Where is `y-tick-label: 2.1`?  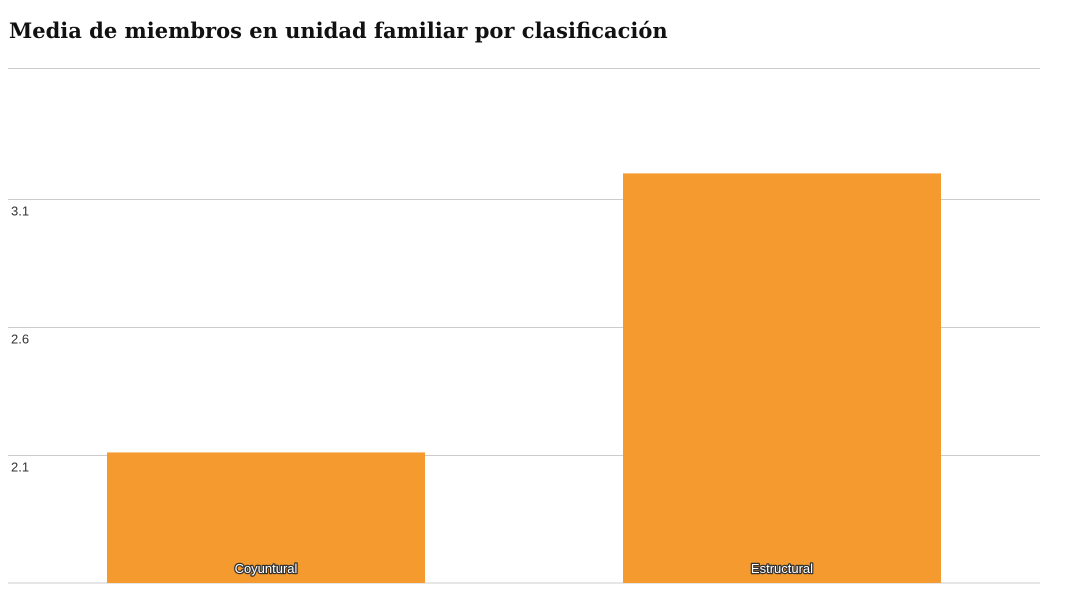
y-tick-label: 2.1 is located at coordinates (20, 467).